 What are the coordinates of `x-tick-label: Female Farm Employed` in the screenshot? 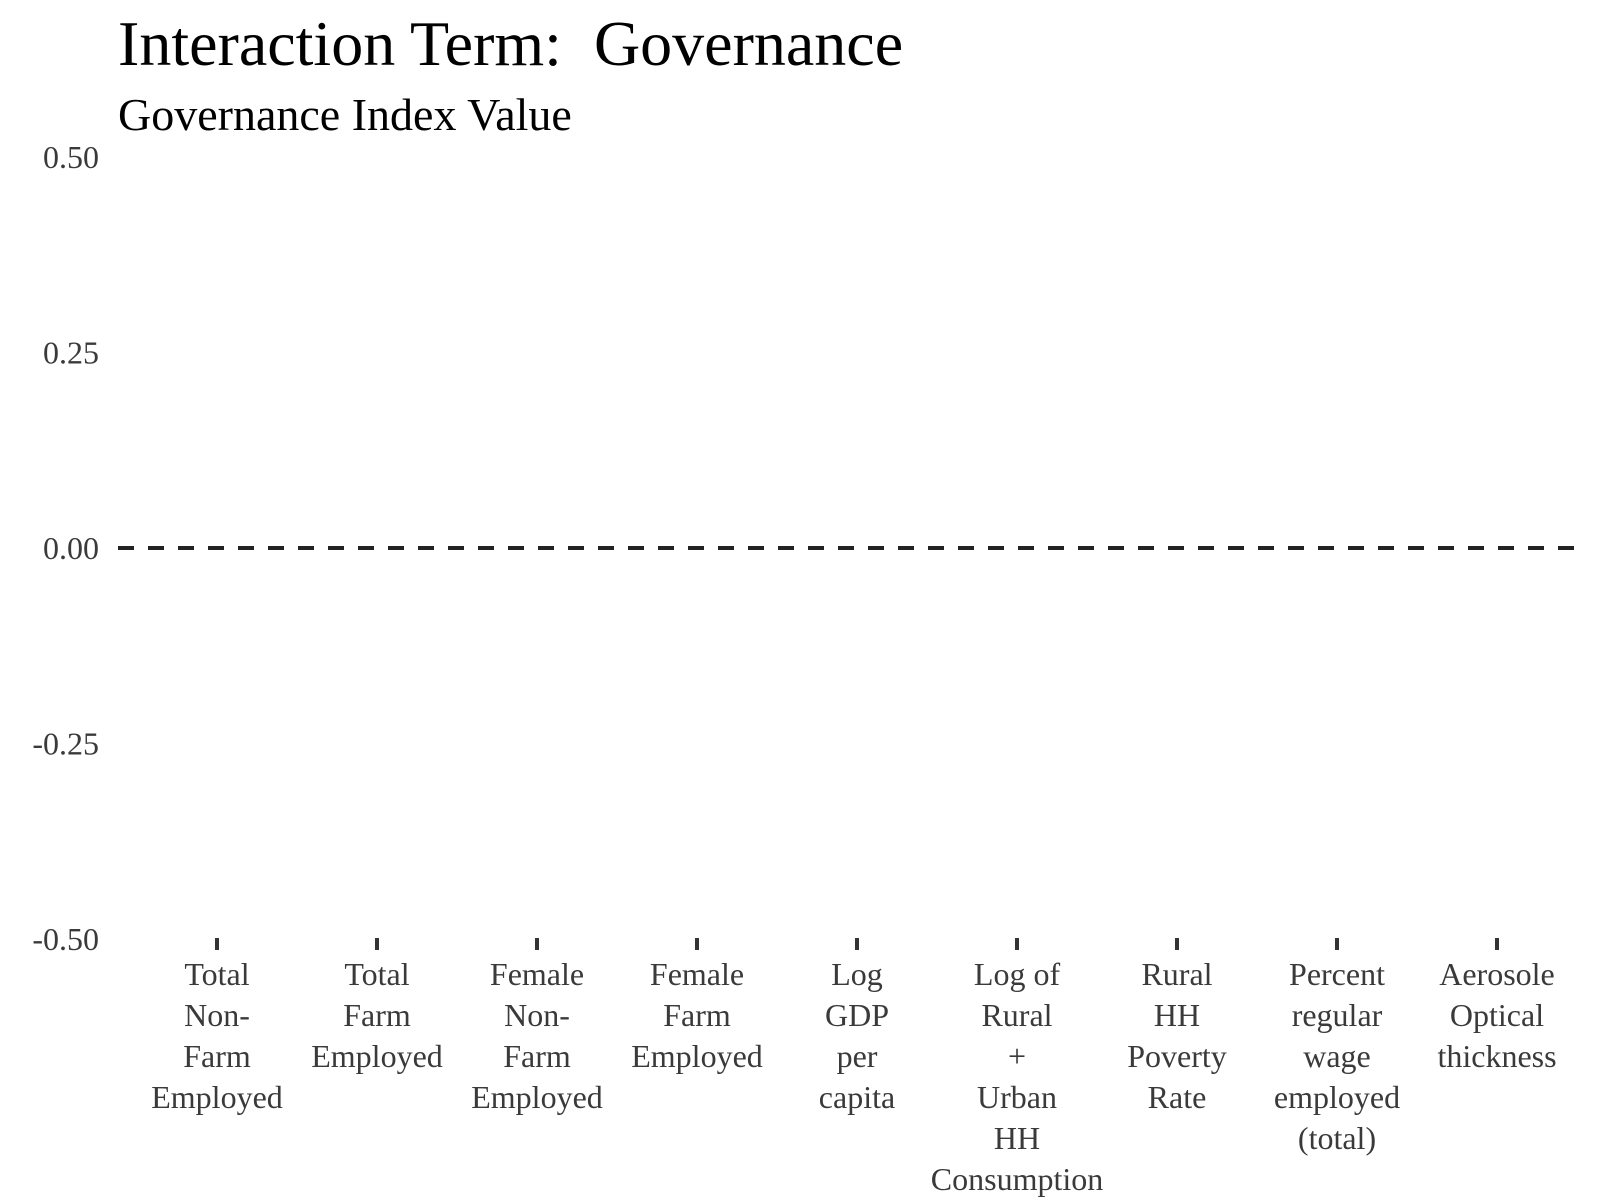 It's located at (697, 1015).